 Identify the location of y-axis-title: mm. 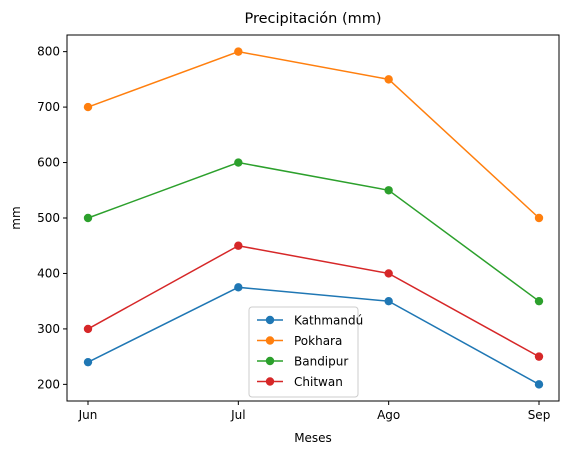
(16, 217).